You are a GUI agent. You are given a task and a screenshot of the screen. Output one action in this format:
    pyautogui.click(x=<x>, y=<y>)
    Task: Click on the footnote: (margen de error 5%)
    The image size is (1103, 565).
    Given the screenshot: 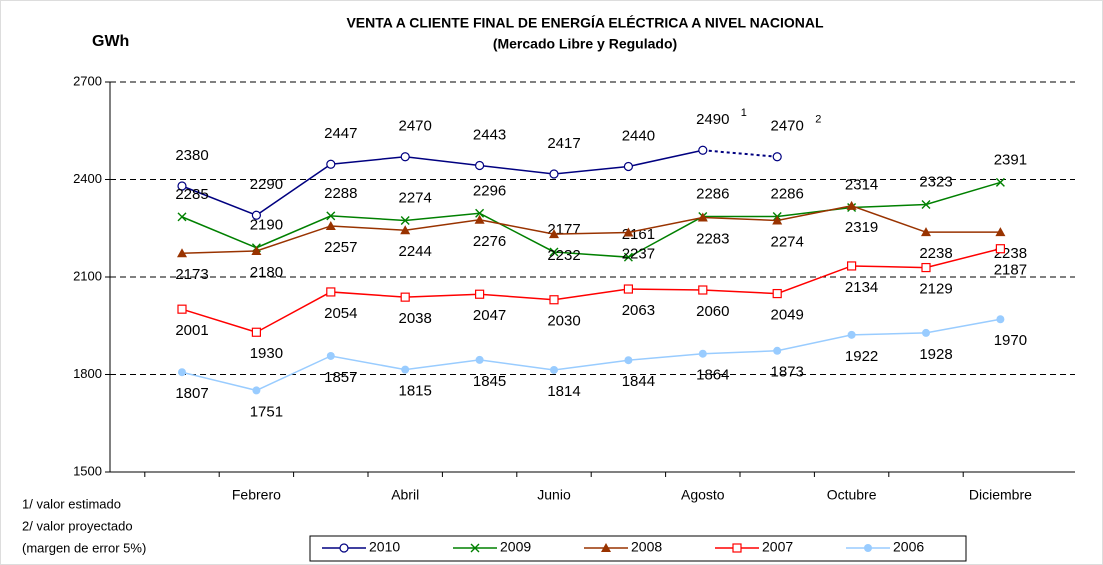 What is the action you would take?
    pyautogui.click(x=84, y=547)
    